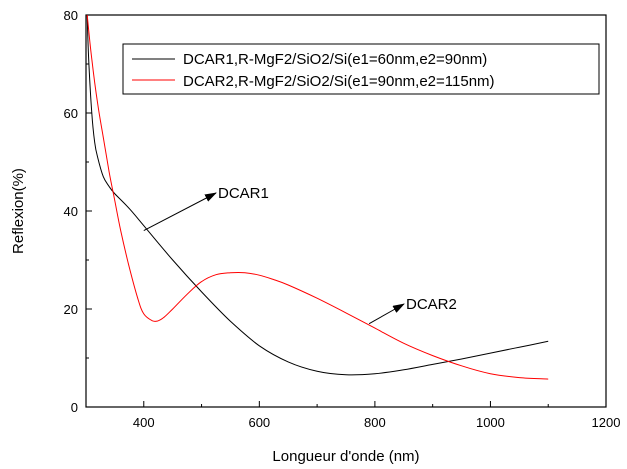  What do you see at coordinates (606, 422) in the screenshot?
I see `x-tick-label-1200: 1200` at bounding box center [606, 422].